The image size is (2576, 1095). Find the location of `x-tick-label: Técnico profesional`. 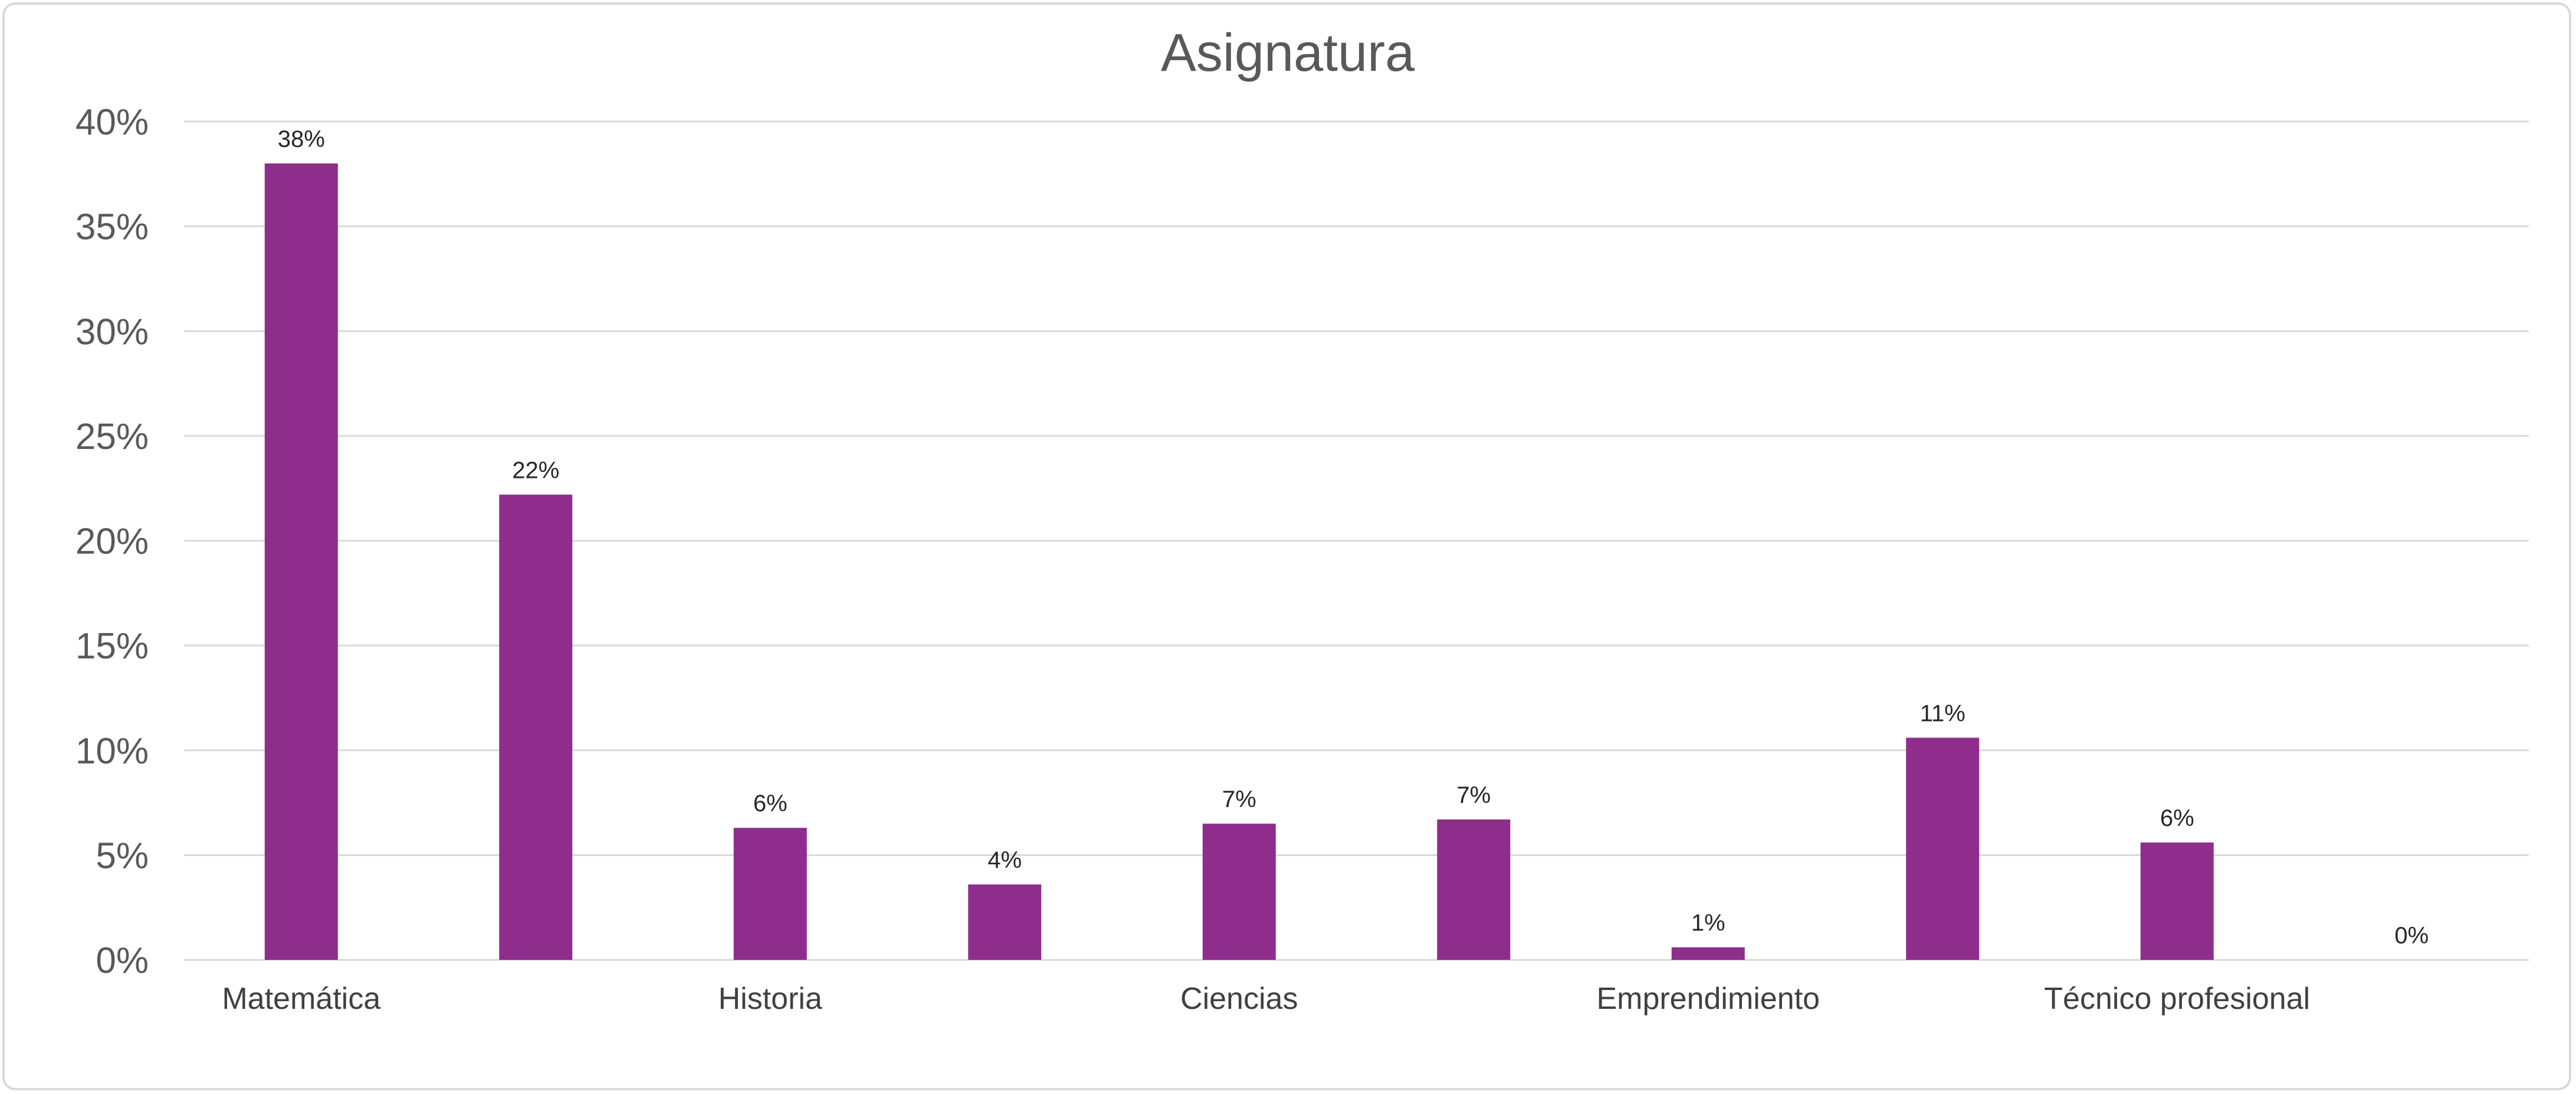

x-tick-label: Técnico profesional is located at coordinates (2177, 999).